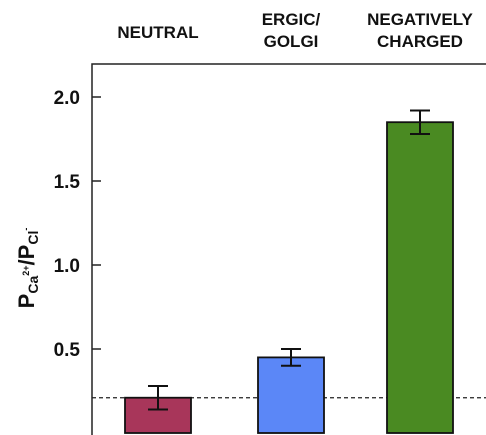  I want to click on y-tick-label: 1.5, so click(67, 182).